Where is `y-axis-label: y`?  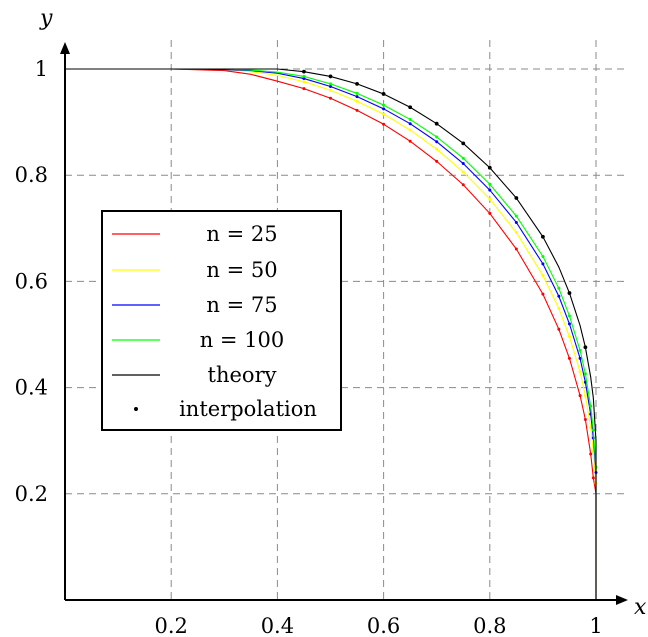 y-axis-label: y is located at coordinates (46, 18).